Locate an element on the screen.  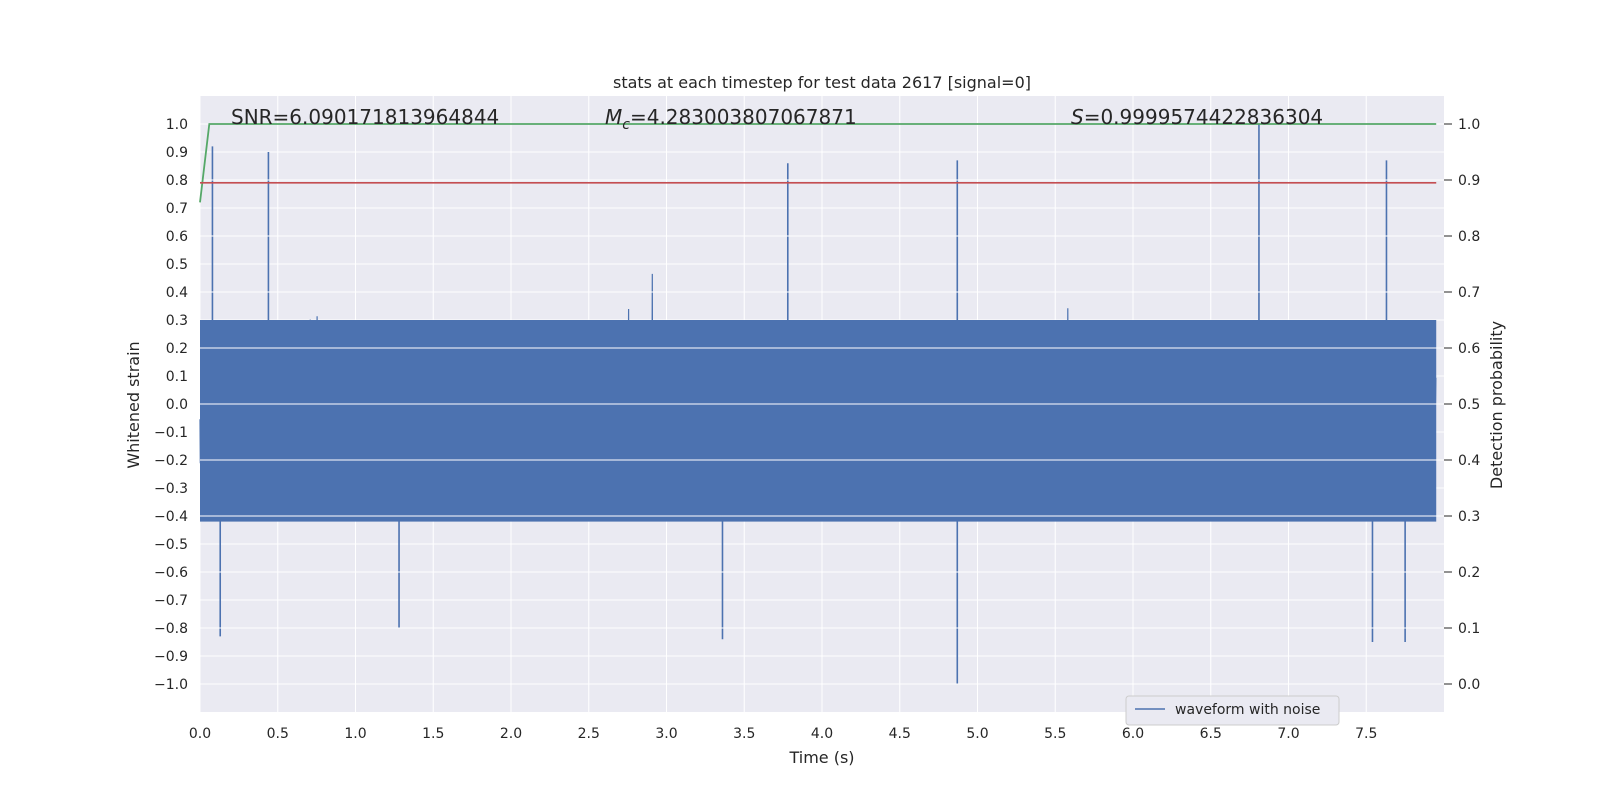
mc-symbol: M is located at coordinates (613, 117).